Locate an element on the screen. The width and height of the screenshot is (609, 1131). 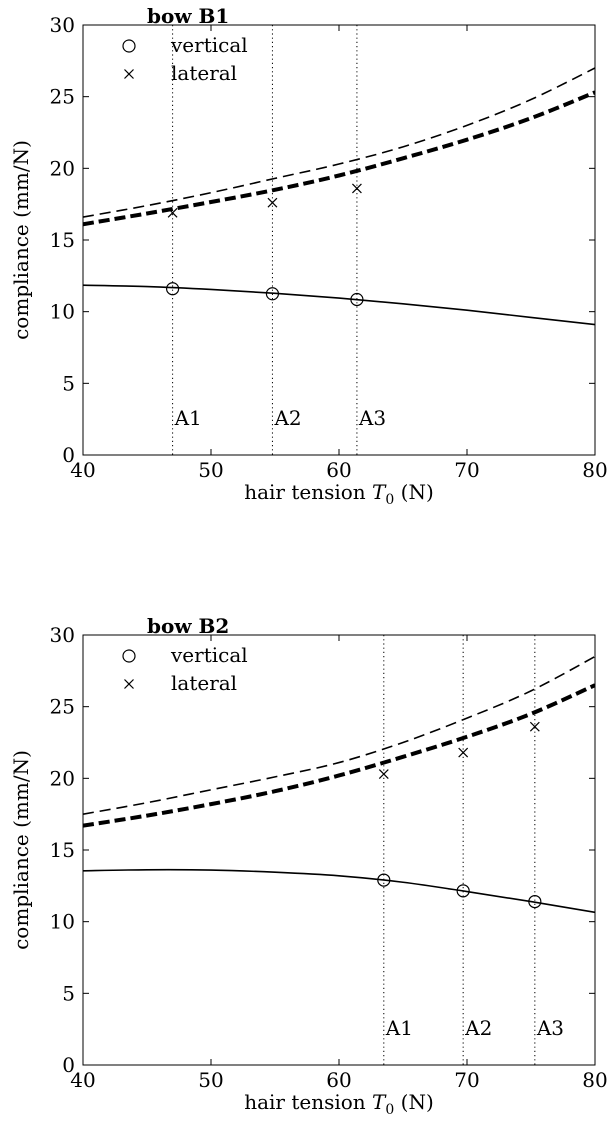
legend-title: bow B1 is located at coordinates (188, 16).